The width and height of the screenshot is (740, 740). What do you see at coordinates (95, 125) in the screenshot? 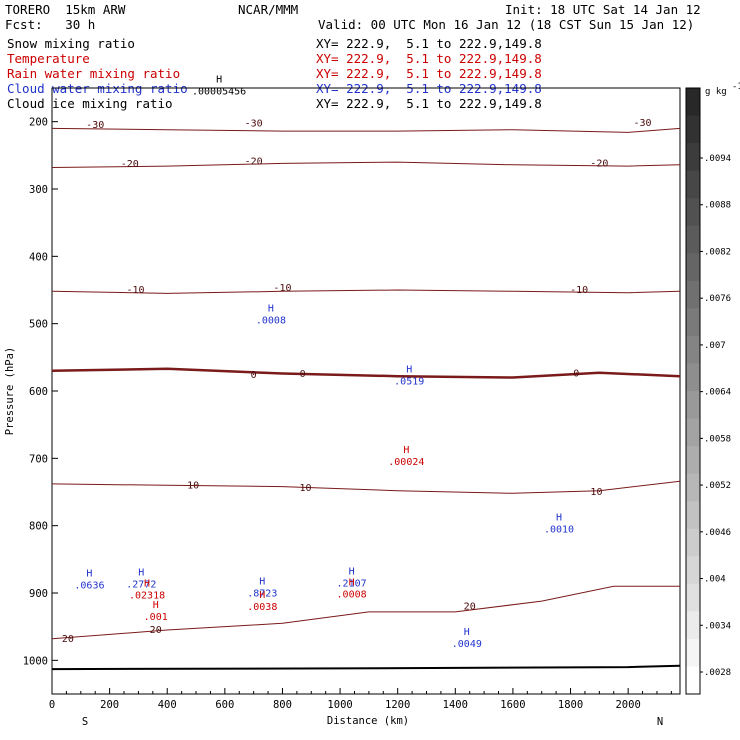
I see `contour-label: -30` at bounding box center [95, 125].